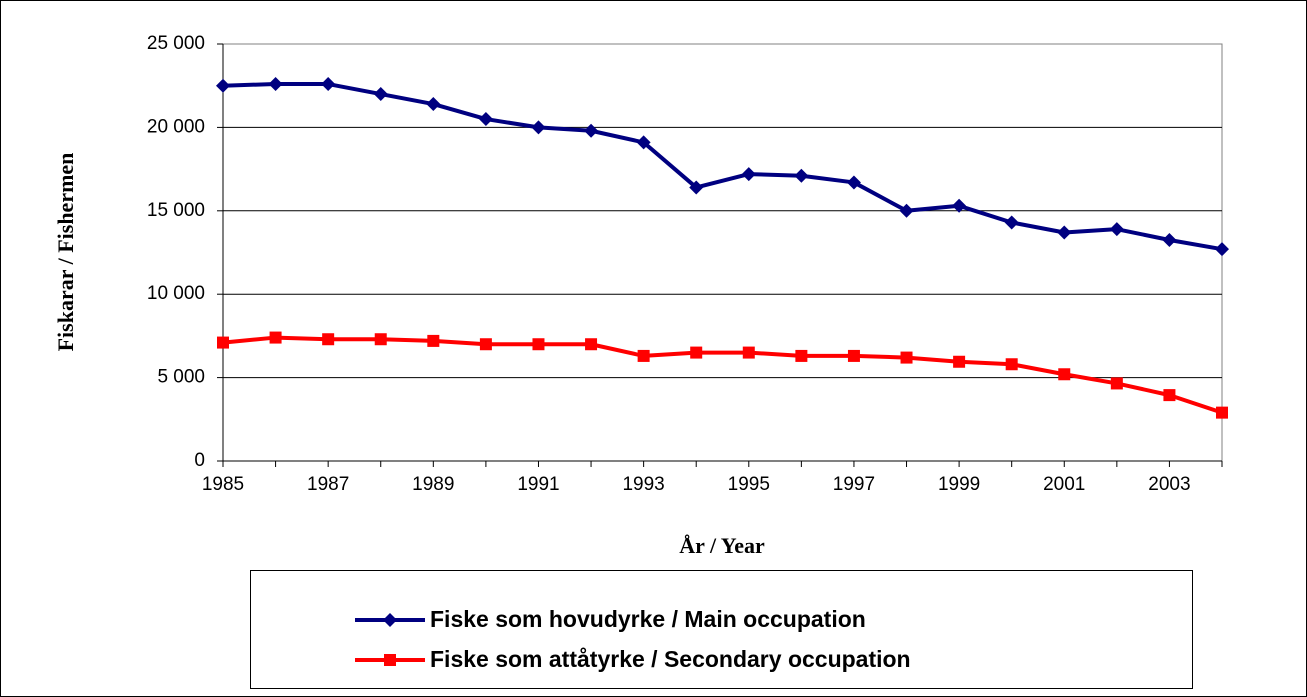  Describe the element at coordinates (959, 484) in the screenshot. I see `x-tick-label: 1999` at that location.